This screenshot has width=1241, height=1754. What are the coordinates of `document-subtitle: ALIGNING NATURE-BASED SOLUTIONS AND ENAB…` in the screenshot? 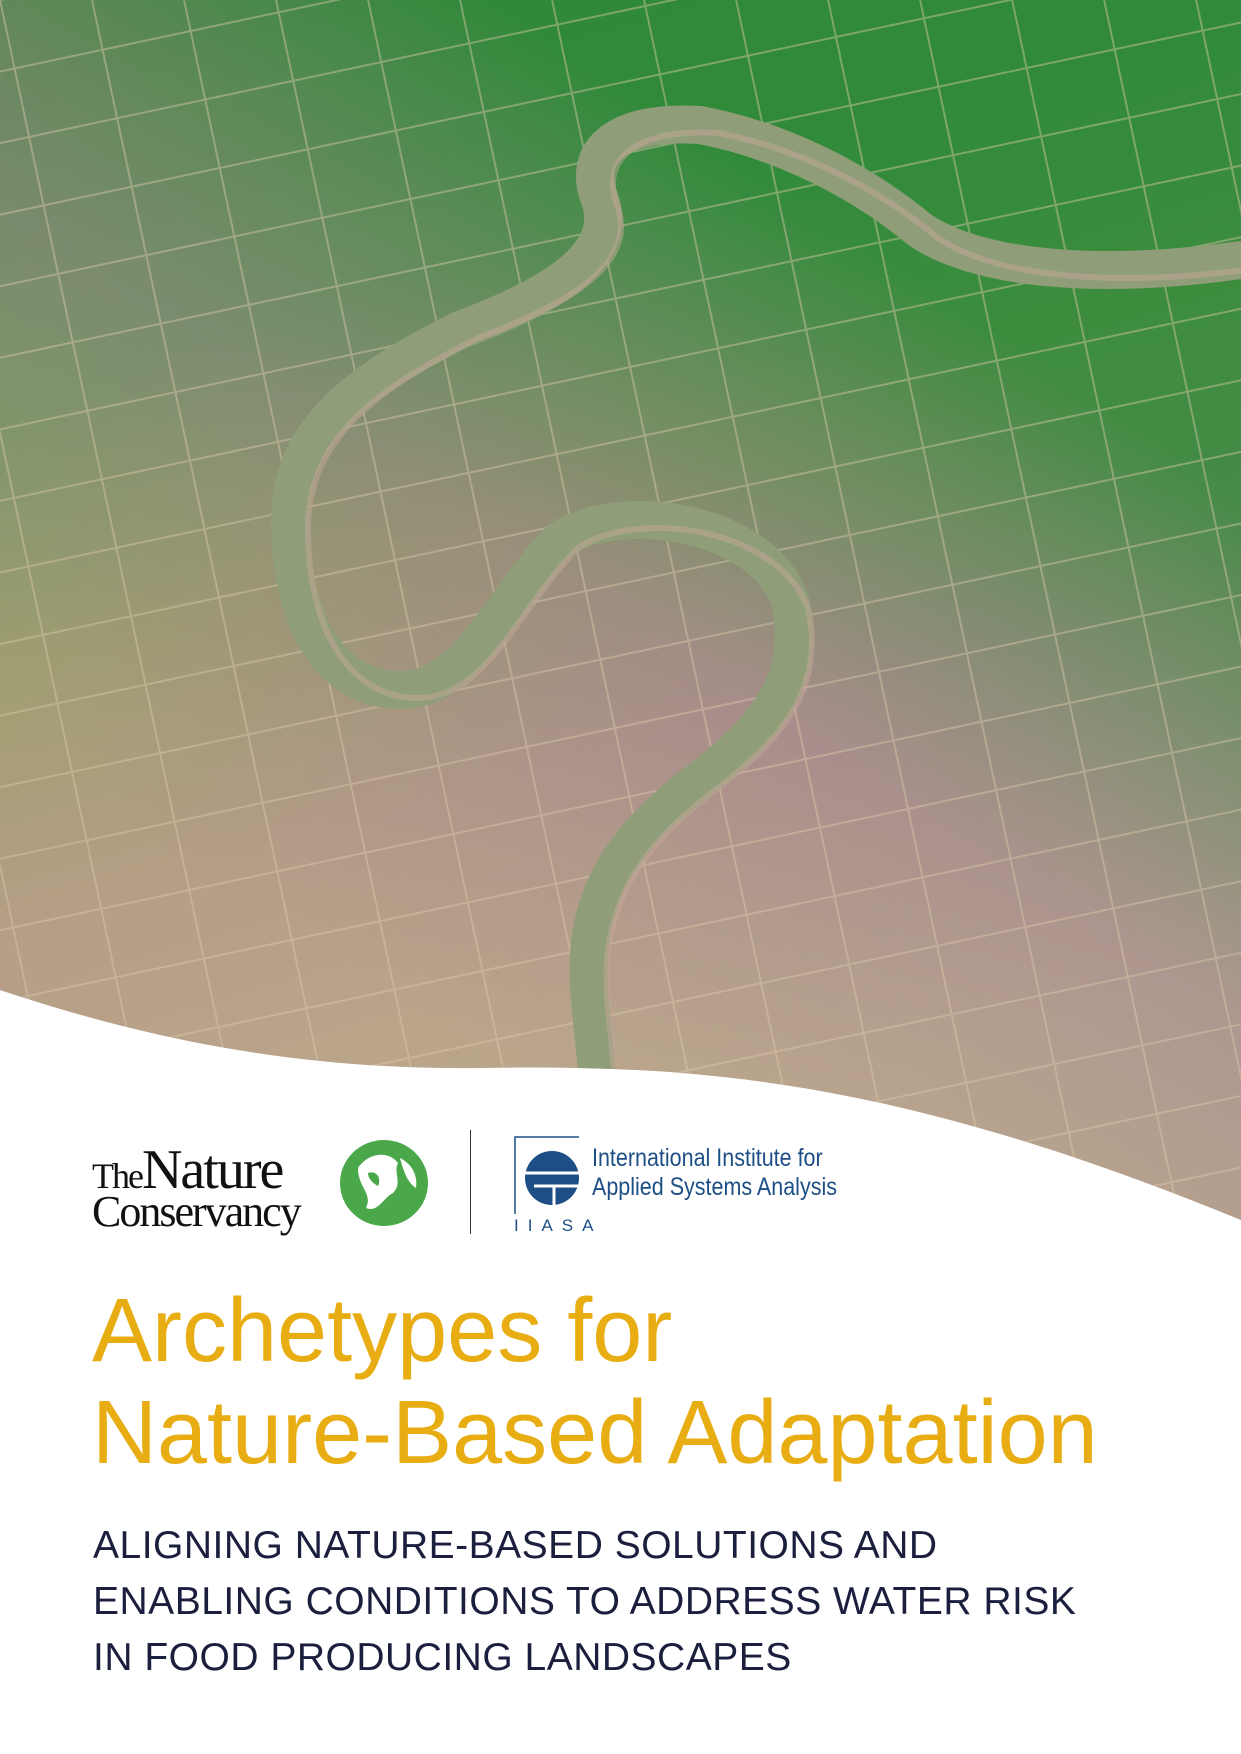 It's located at (584, 1602).